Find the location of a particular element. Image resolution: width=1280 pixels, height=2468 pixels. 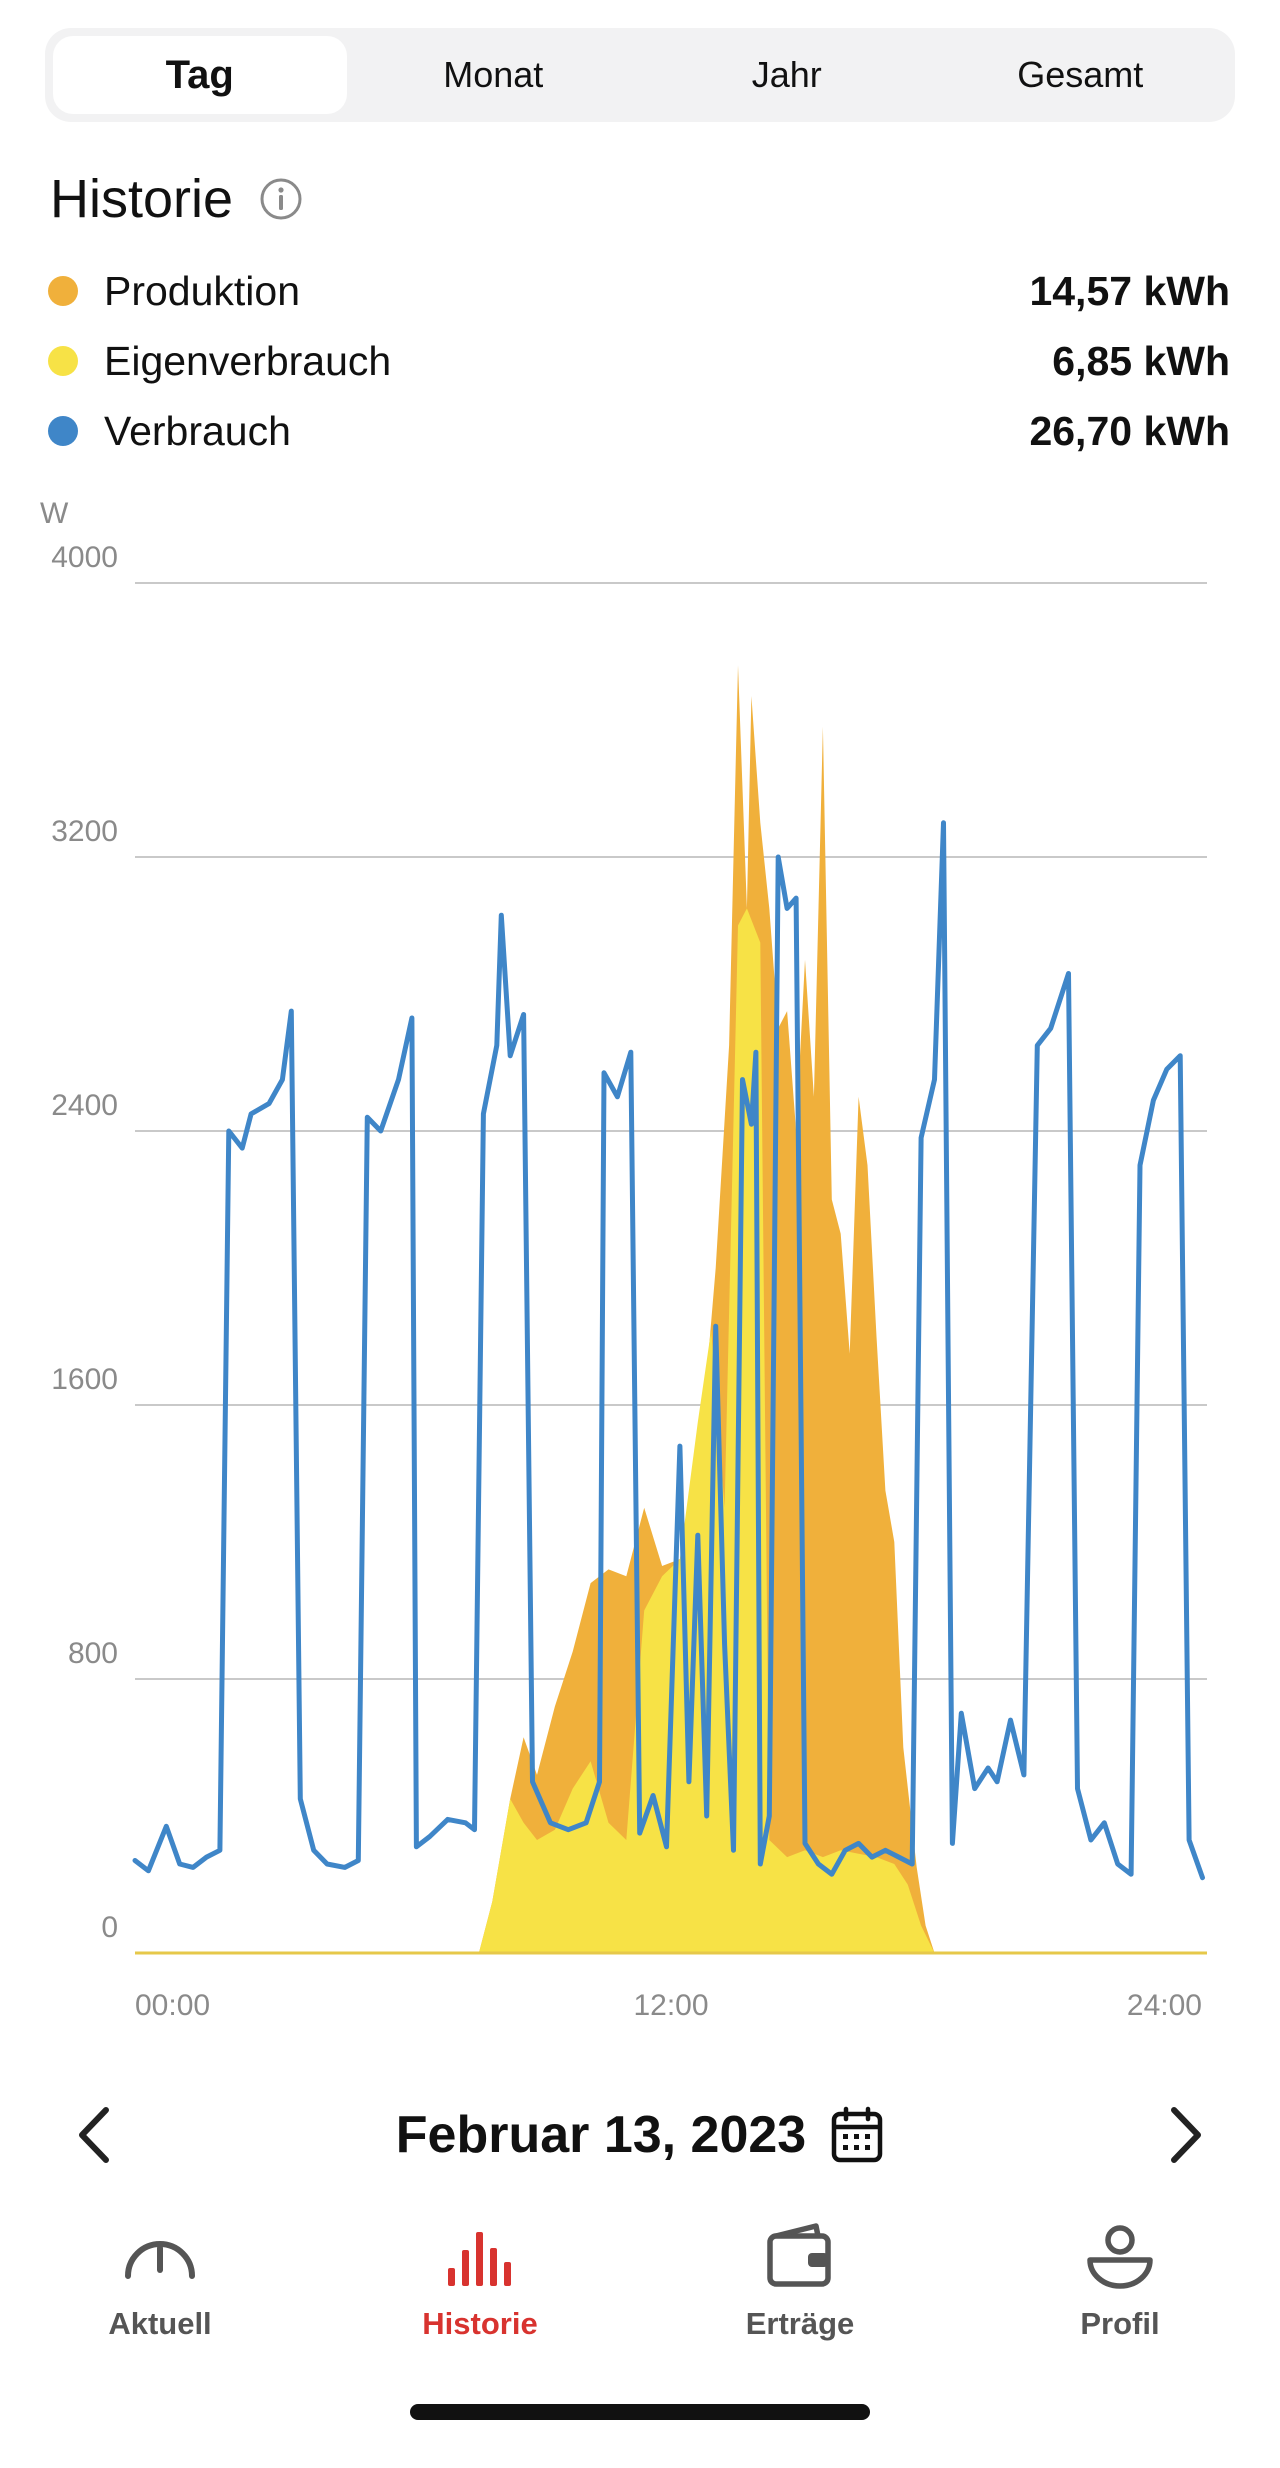

gauge-icon is located at coordinates (160, 2260).